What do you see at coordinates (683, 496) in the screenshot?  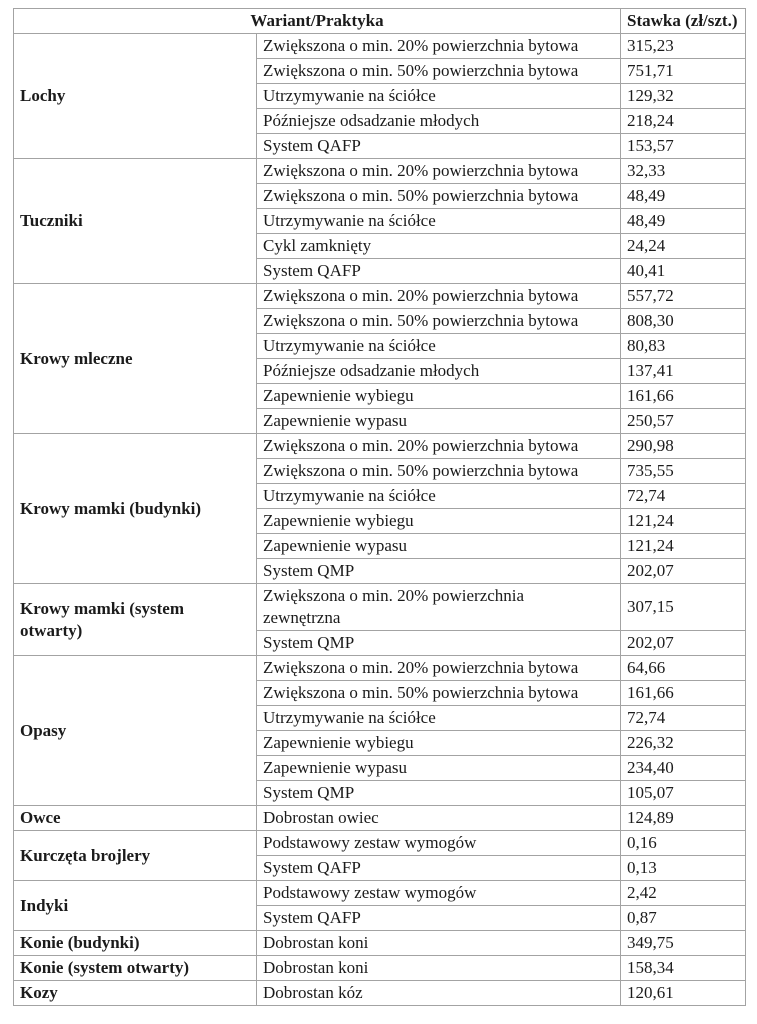 I see `rate-cell: 72,74` at bounding box center [683, 496].